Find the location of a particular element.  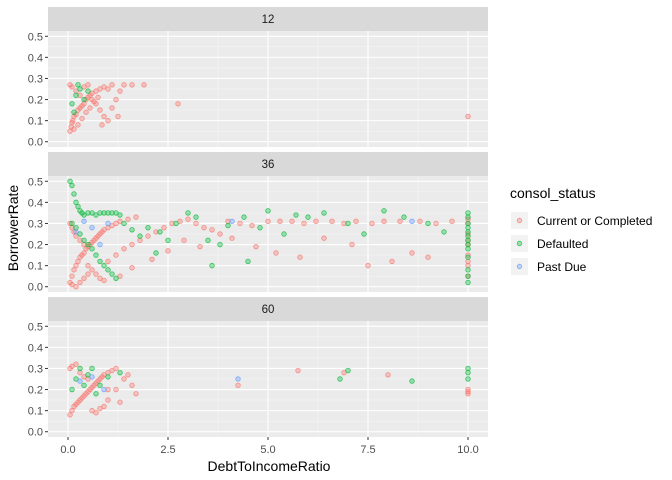

x-axis: 0.0 2.5 5.0 7.5 10.0 is located at coordinates (269, 446).